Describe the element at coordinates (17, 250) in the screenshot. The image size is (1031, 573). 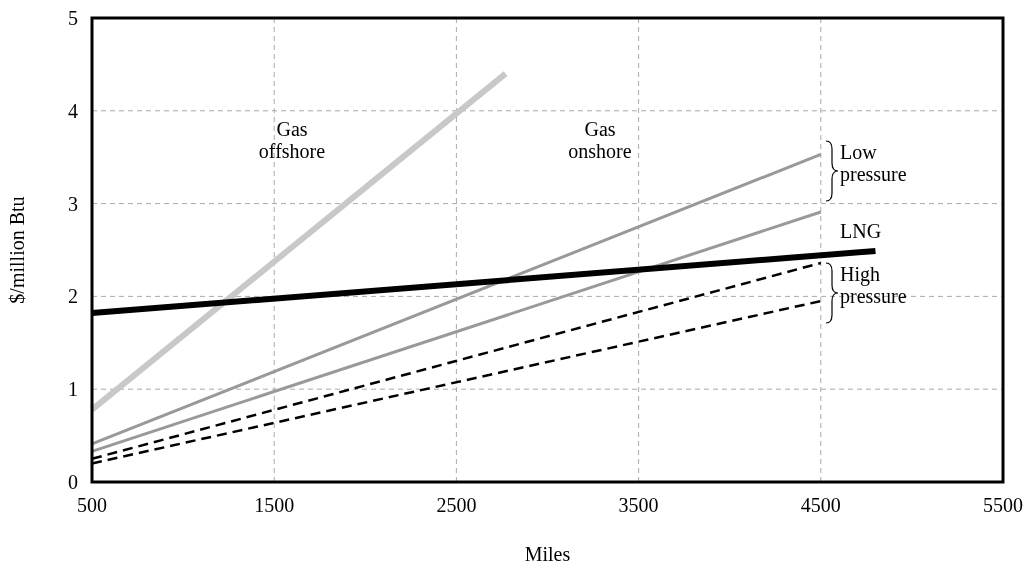
I see `y-axis-title: $/million Btu` at that location.